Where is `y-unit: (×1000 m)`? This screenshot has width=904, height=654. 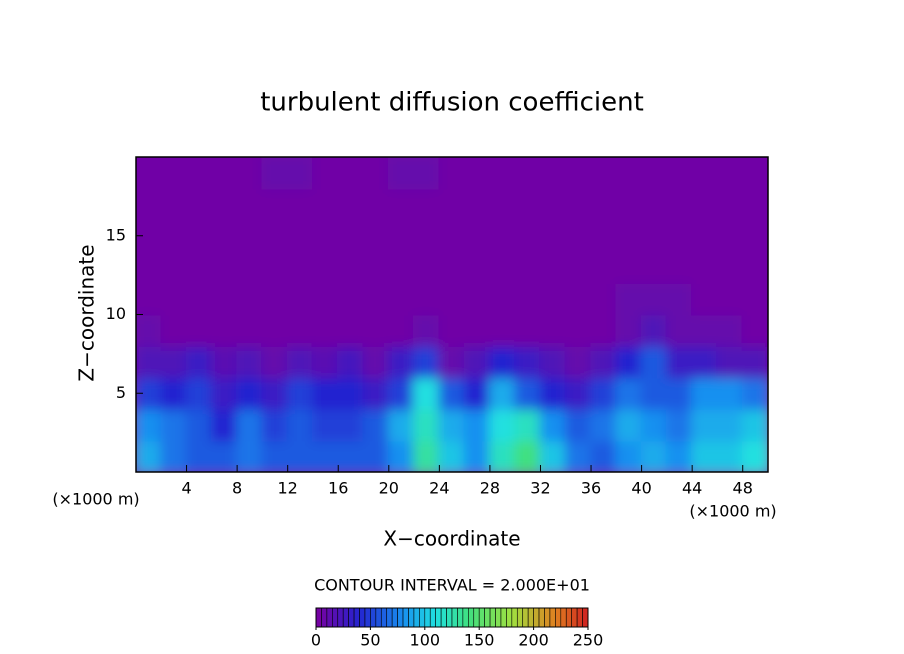 y-unit: (×1000 m) is located at coordinates (95, 499).